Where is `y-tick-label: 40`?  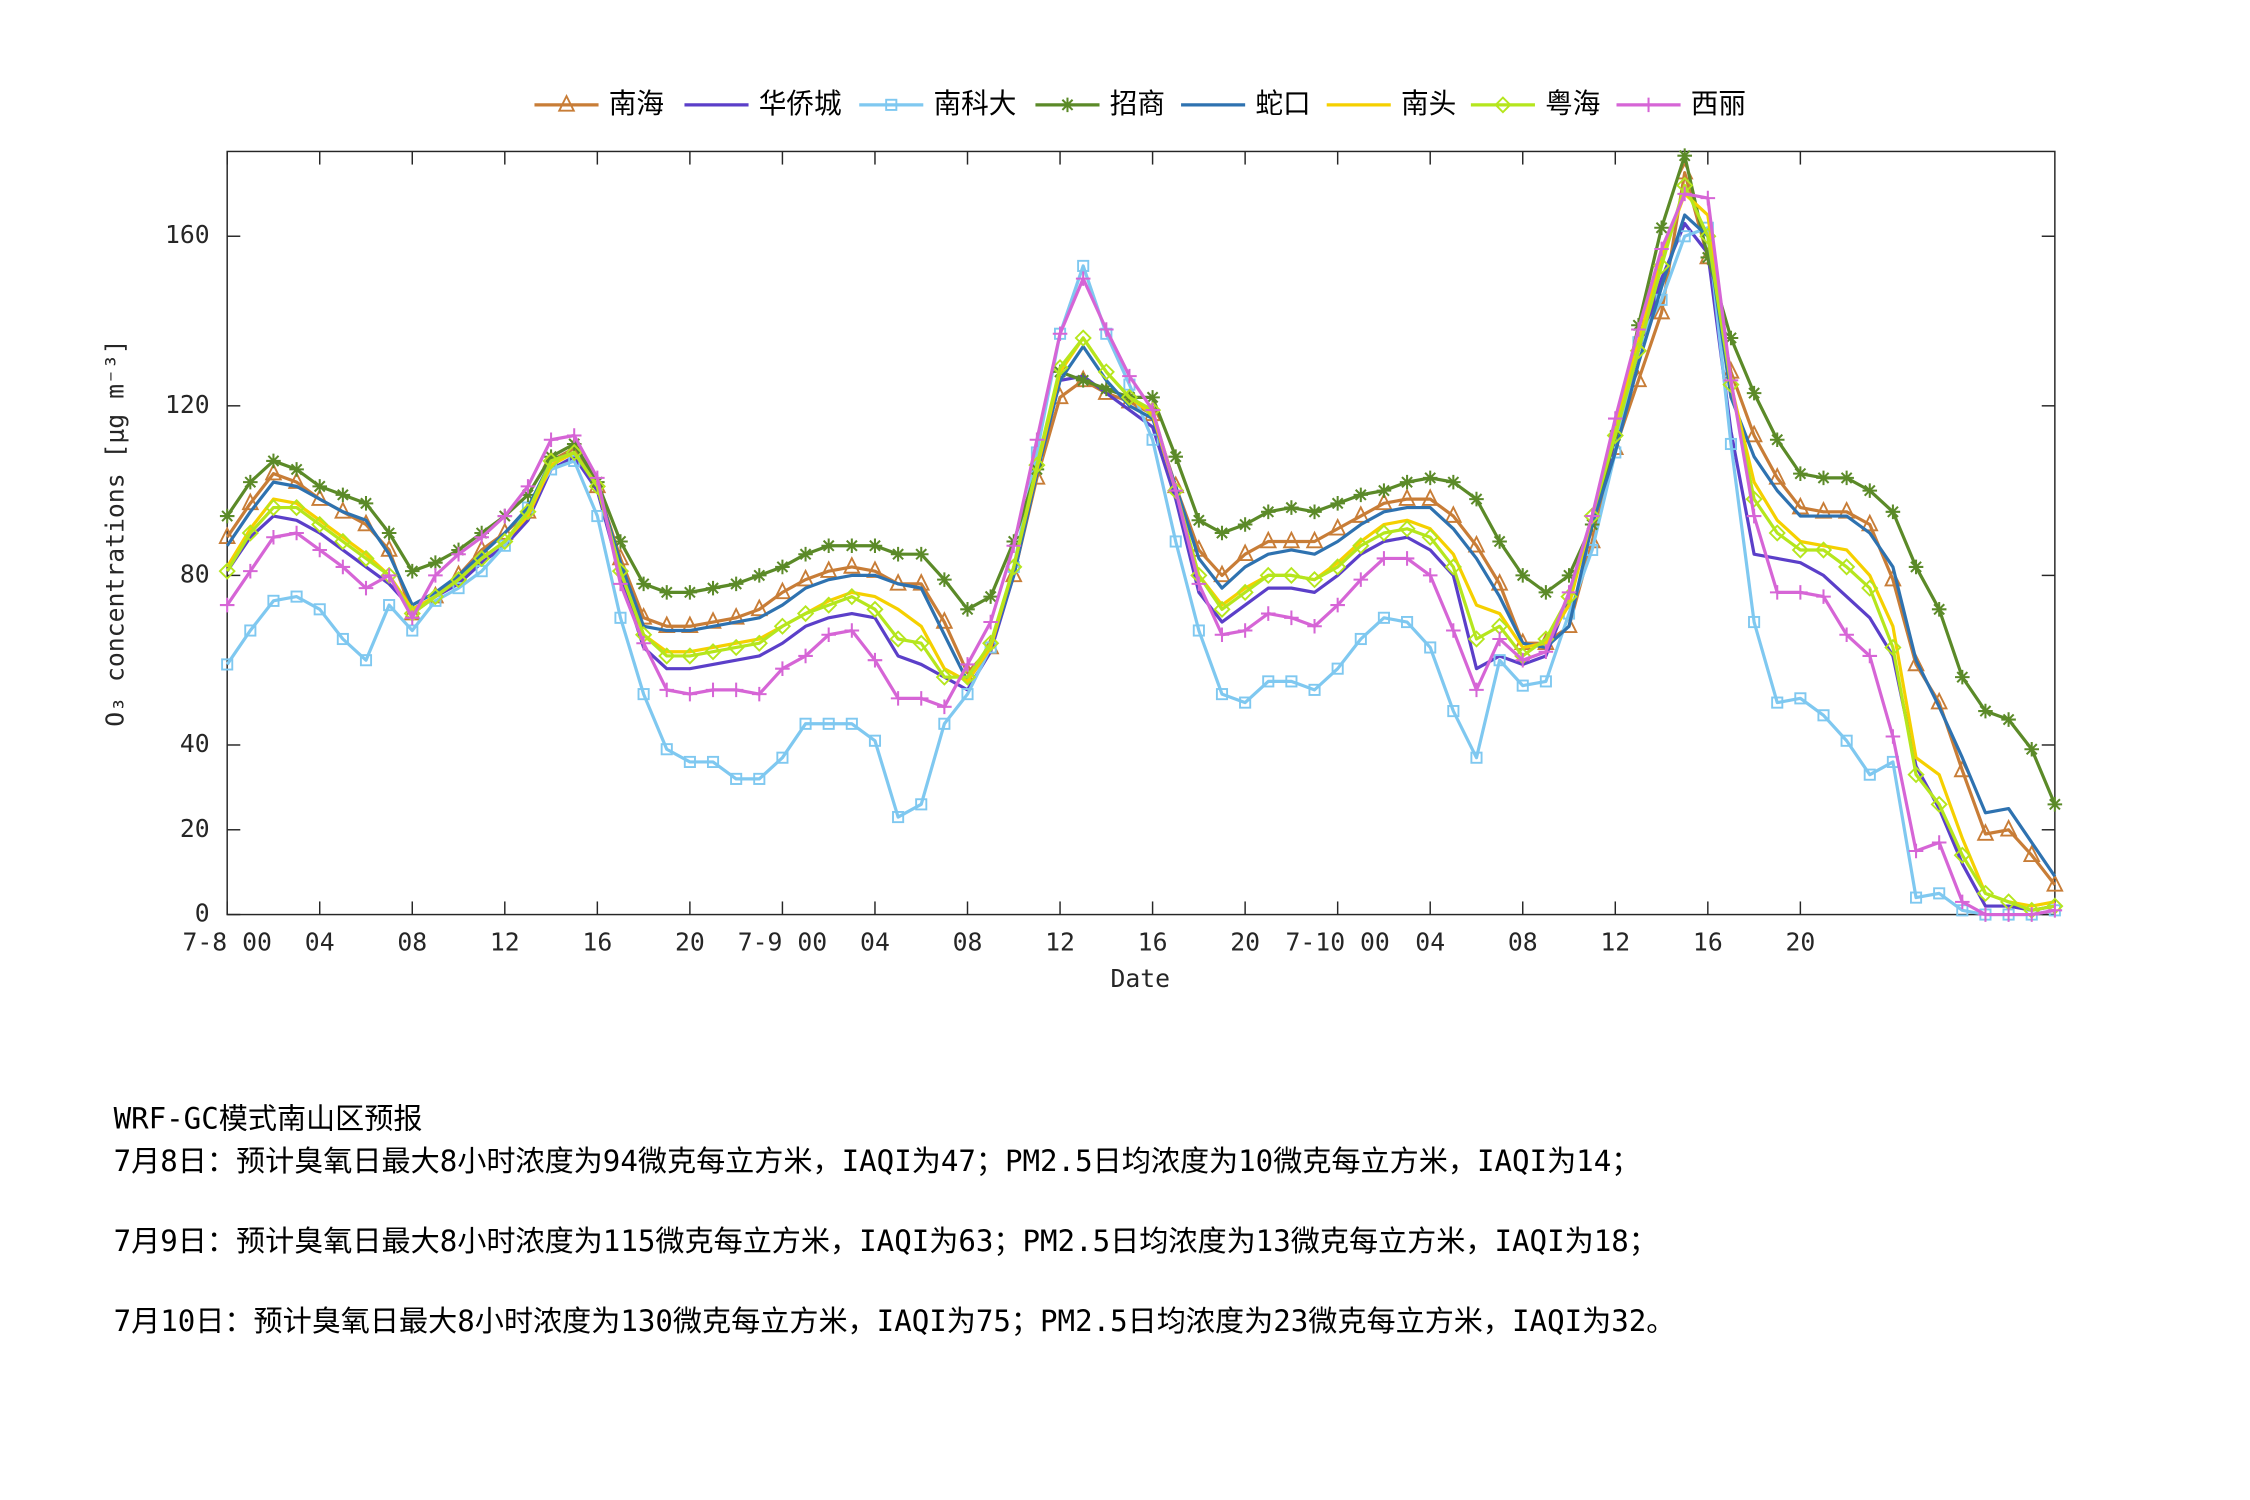
y-tick-label: 40 is located at coordinates (195, 743).